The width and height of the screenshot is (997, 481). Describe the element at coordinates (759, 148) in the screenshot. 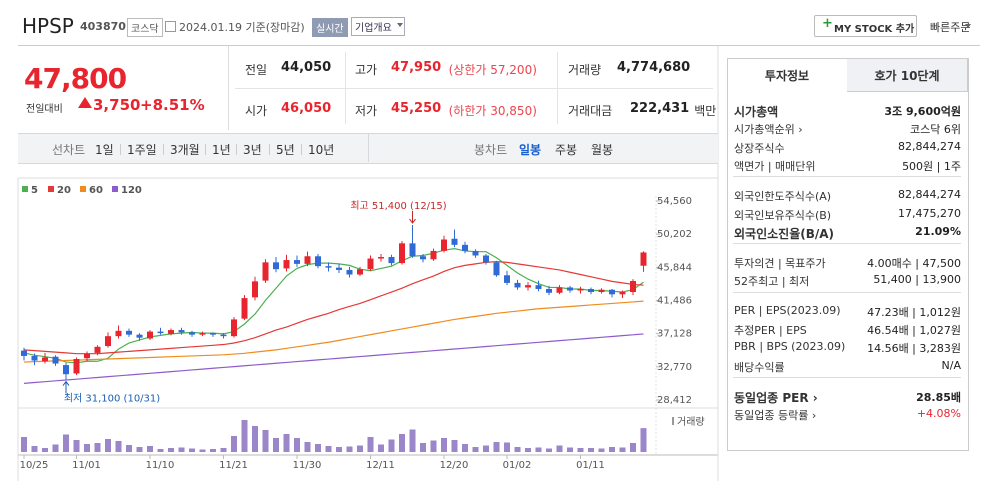

I see `info-label: 상장주식수` at that location.